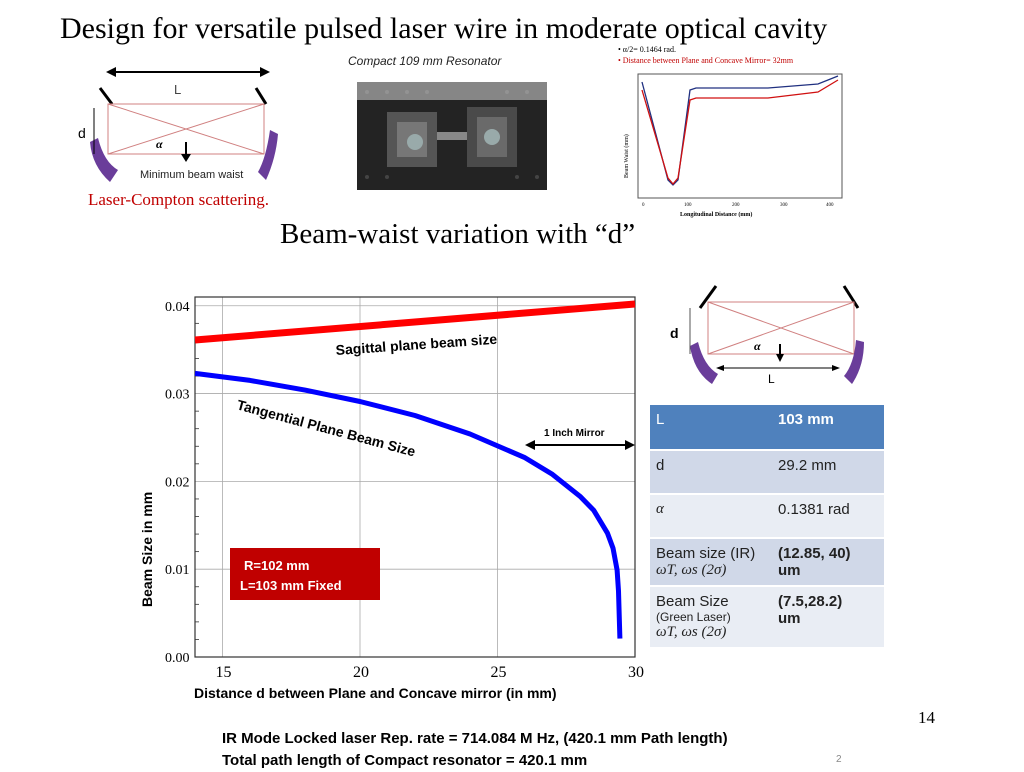  I want to click on plane-mirror-right, so click(261, 96).